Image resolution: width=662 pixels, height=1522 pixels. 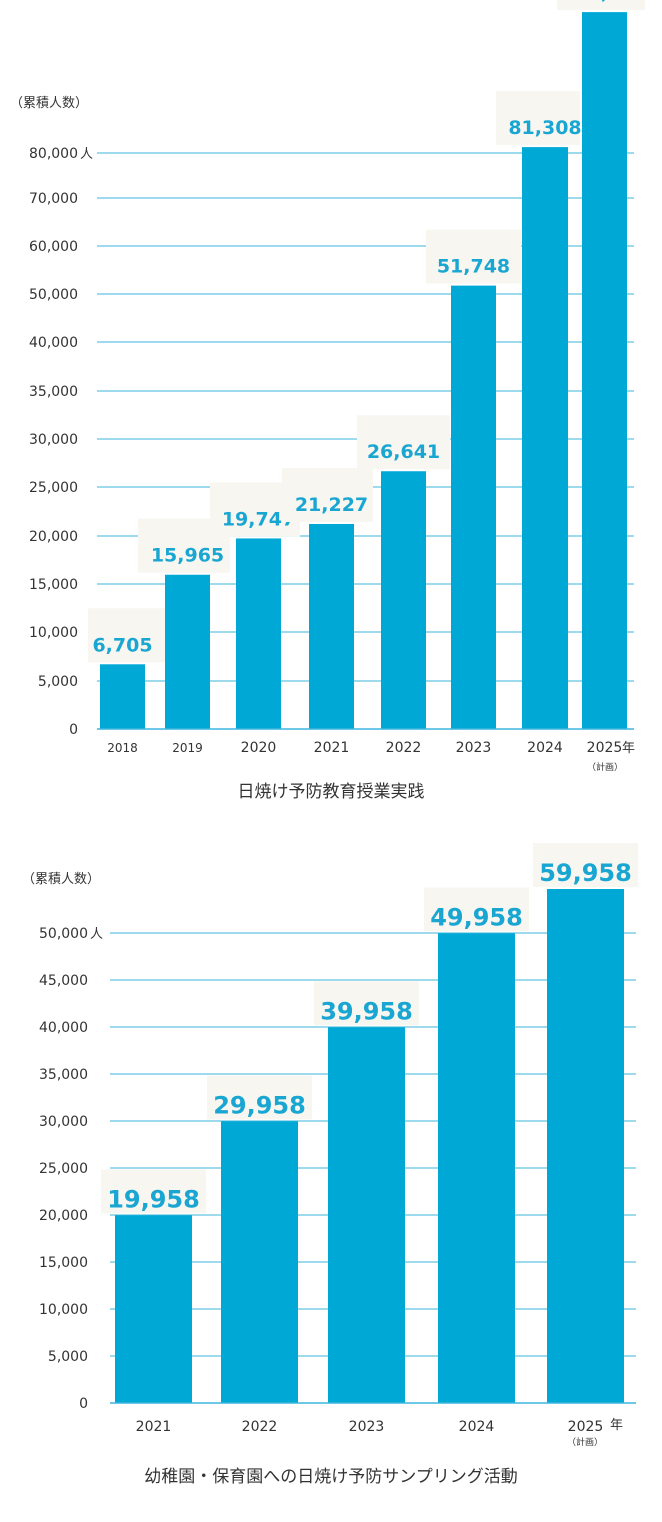 What do you see at coordinates (258, 519) in the screenshot?
I see `bar-value-label: 19,747` at bounding box center [258, 519].